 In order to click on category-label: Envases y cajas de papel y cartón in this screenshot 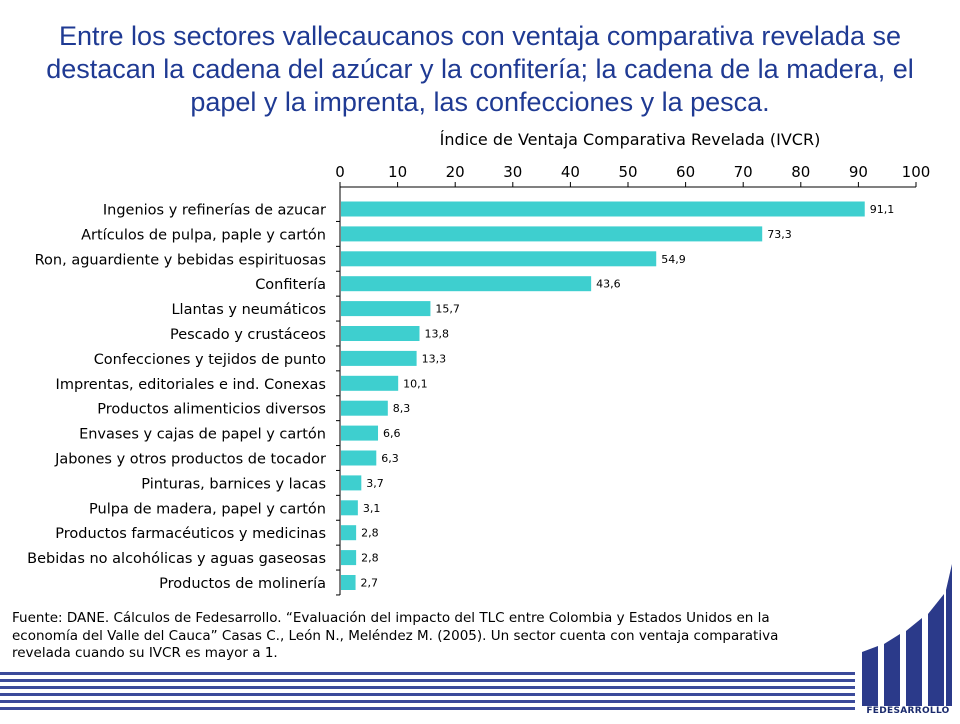, I will do `click(202, 435)`.